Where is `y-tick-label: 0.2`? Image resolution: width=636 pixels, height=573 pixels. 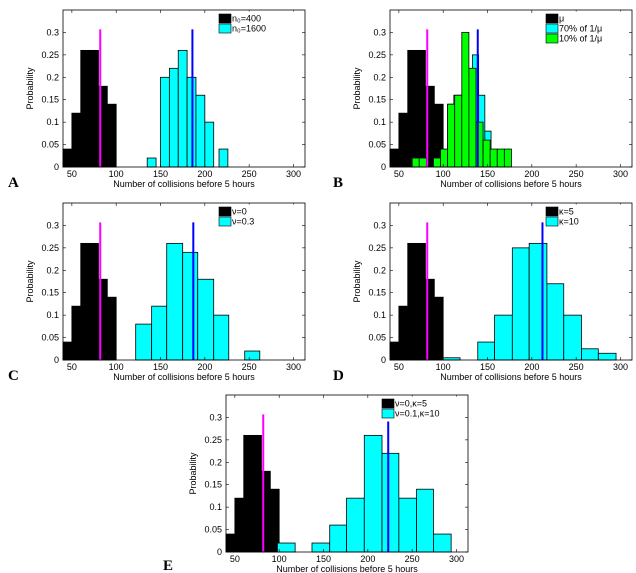 y-tick-label: 0.2 is located at coordinates (52, 270).